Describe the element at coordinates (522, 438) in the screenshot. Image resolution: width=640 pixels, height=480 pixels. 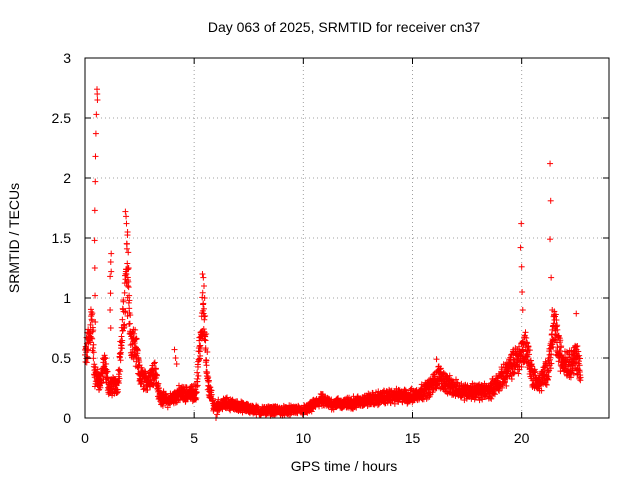
I see `x-tick-label: 20` at that location.